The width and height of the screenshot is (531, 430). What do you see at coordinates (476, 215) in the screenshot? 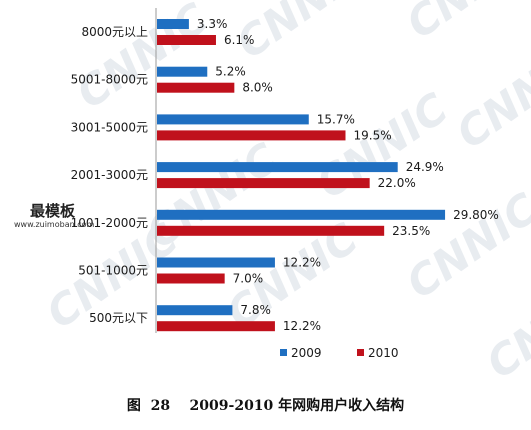
I see `value-label-2009: 29.80%` at bounding box center [476, 215].